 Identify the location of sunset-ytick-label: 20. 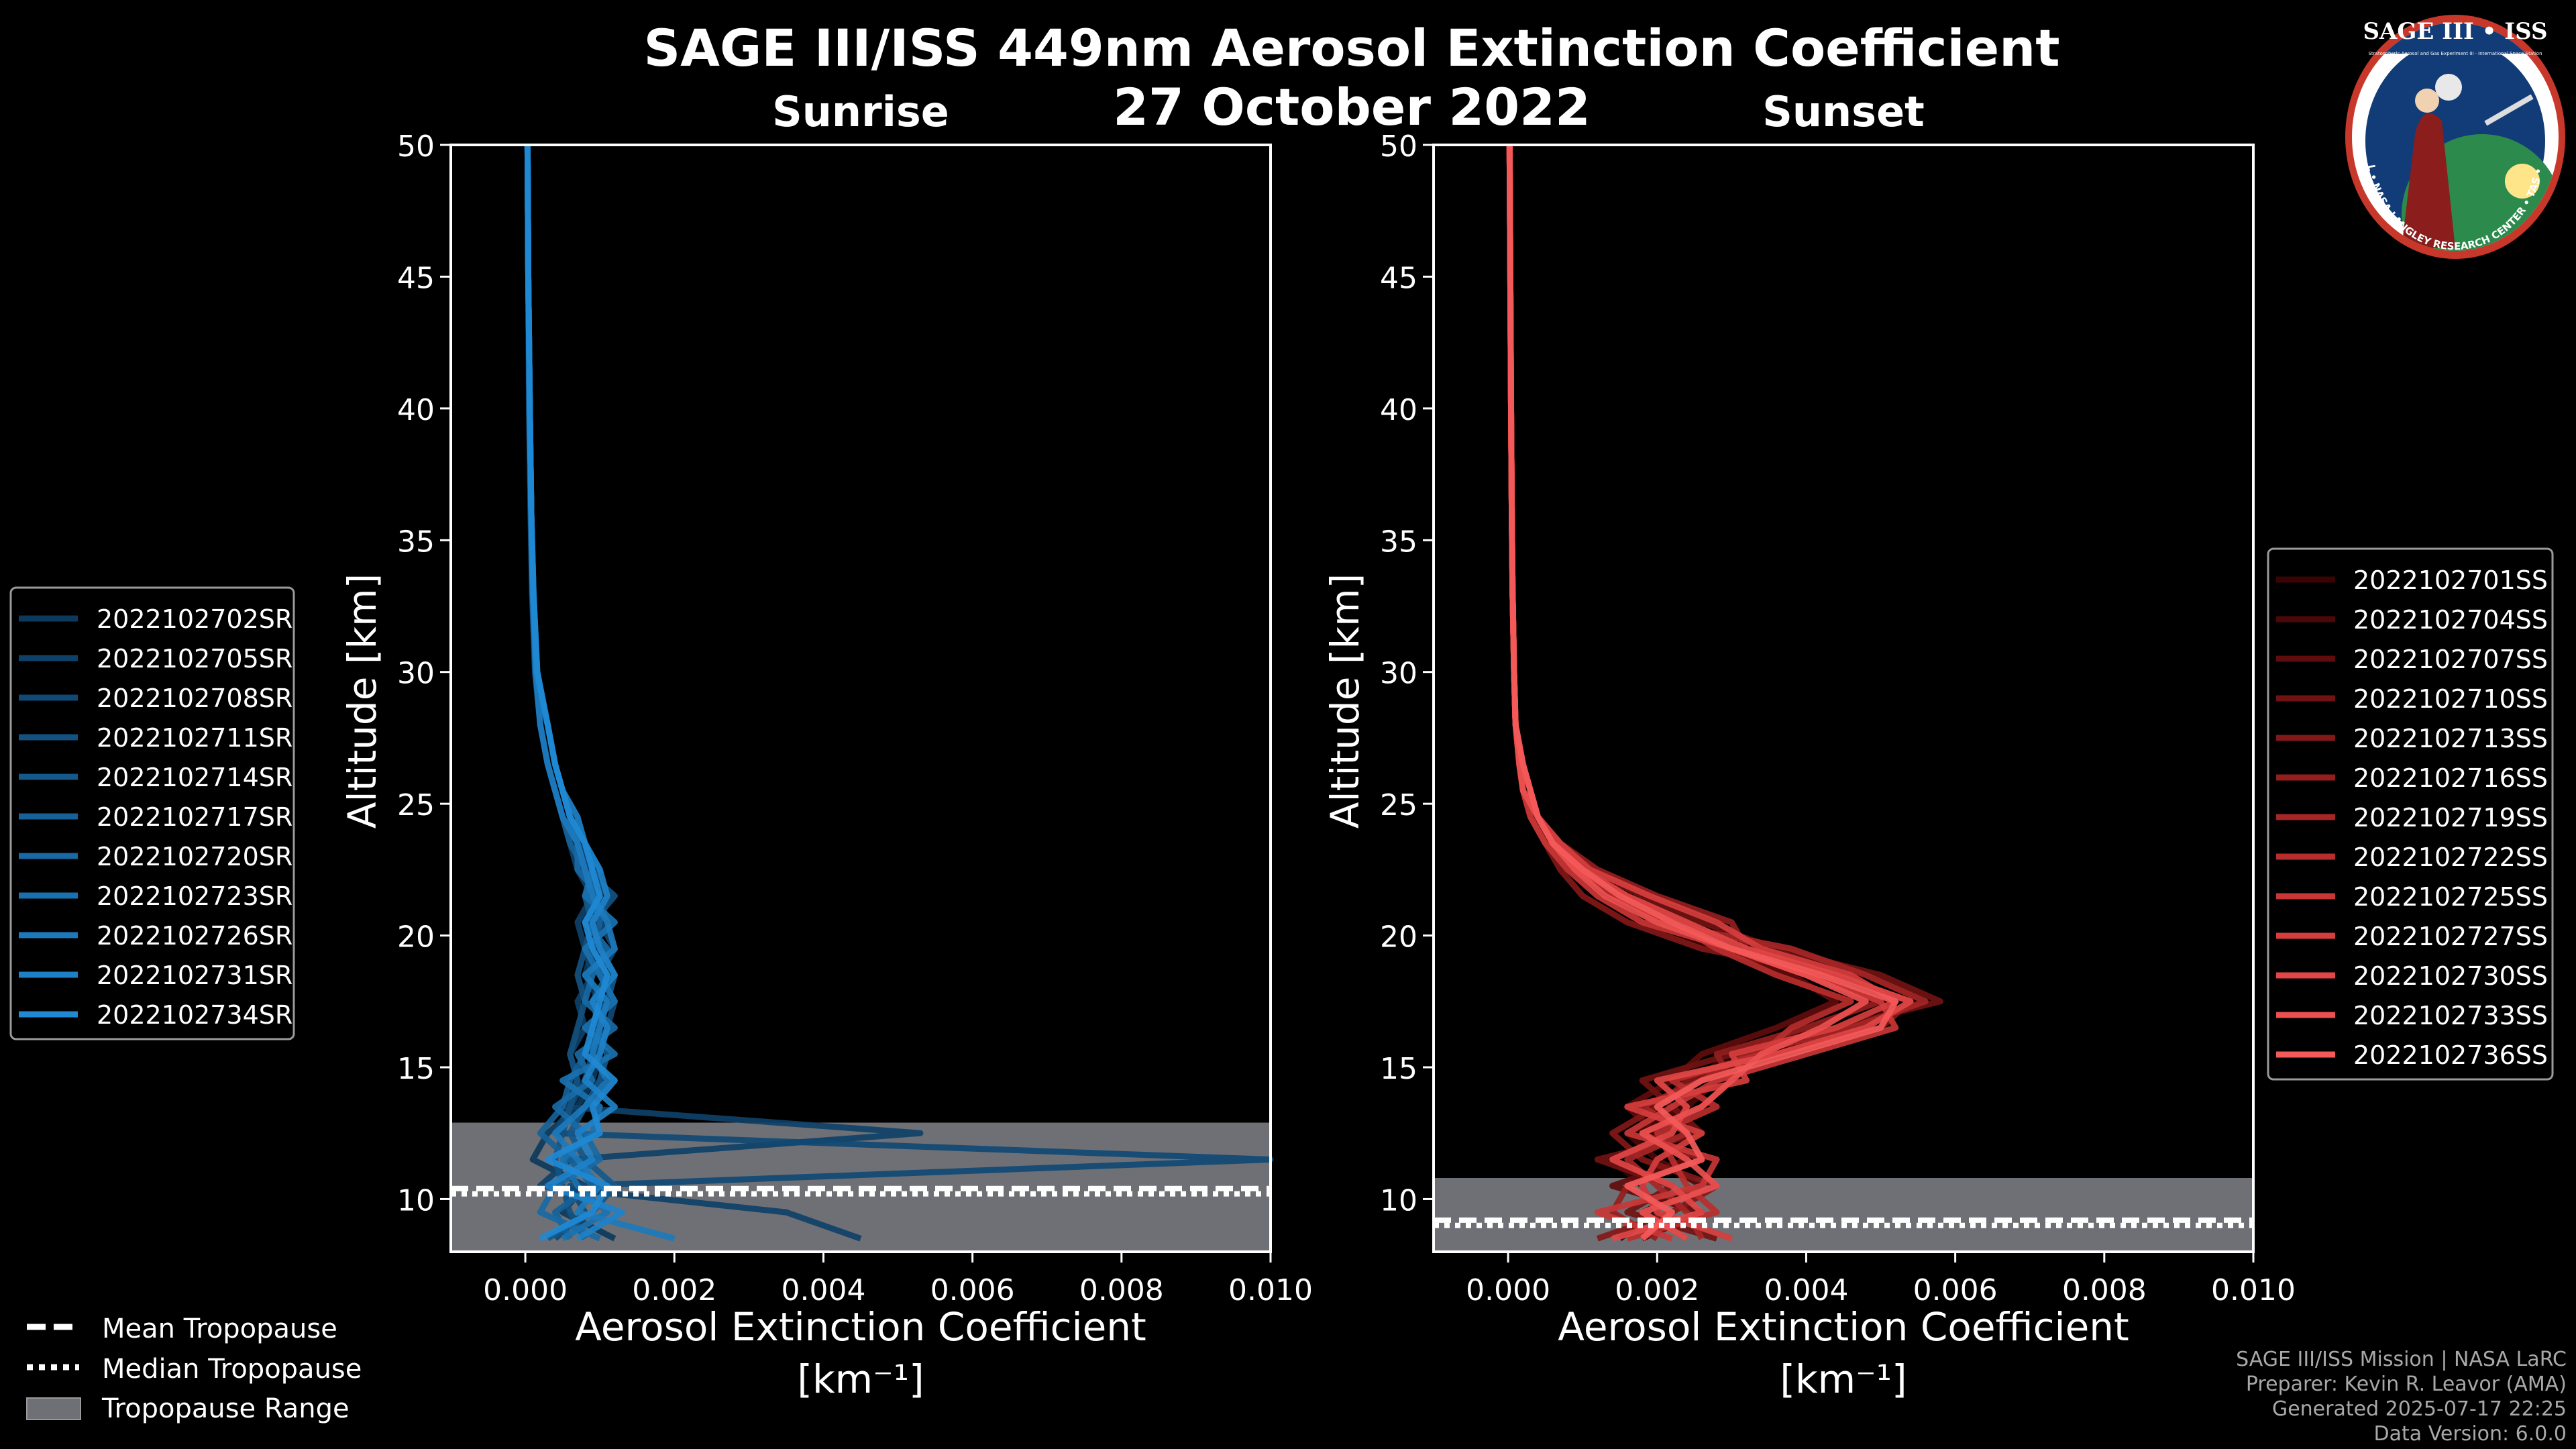
(1398, 937).